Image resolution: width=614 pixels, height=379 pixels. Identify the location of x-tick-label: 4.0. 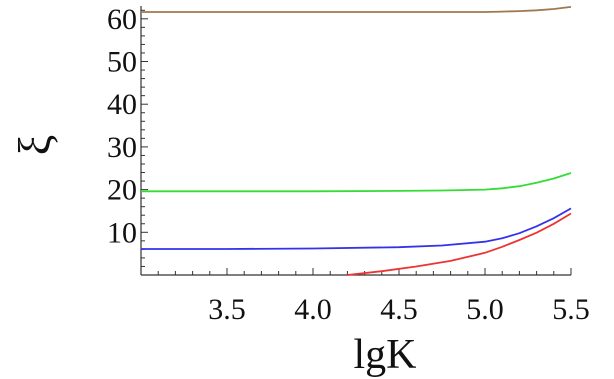
(313, 309).